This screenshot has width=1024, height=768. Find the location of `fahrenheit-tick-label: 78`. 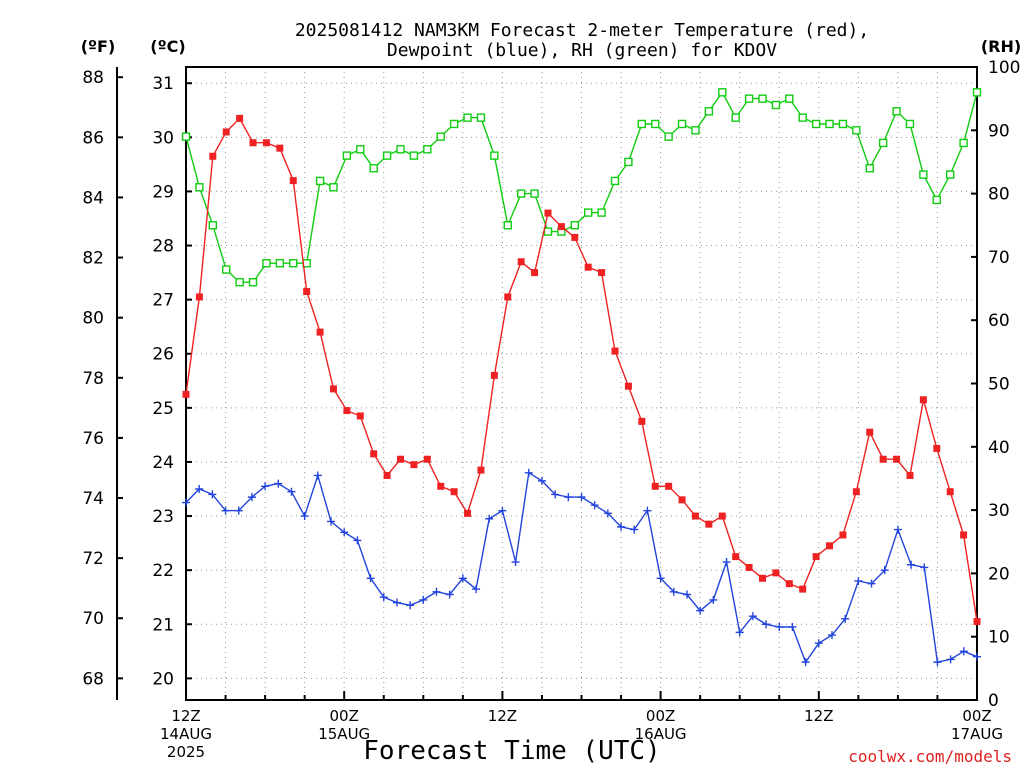

fahrenheit-tick-label: 78 is located at coordinates (93, 379).